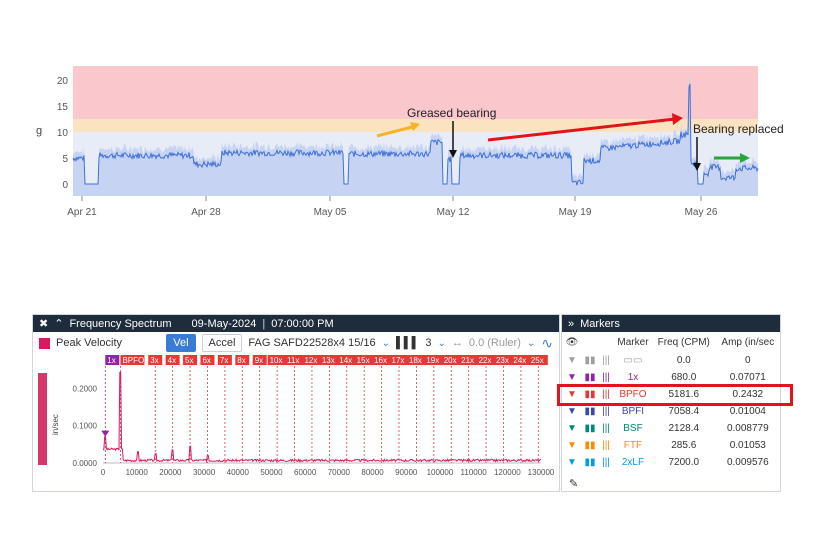 This screenshot has width=830, height=550. I want to click on spectrum-x-tick: 40000, so click(238, 472).